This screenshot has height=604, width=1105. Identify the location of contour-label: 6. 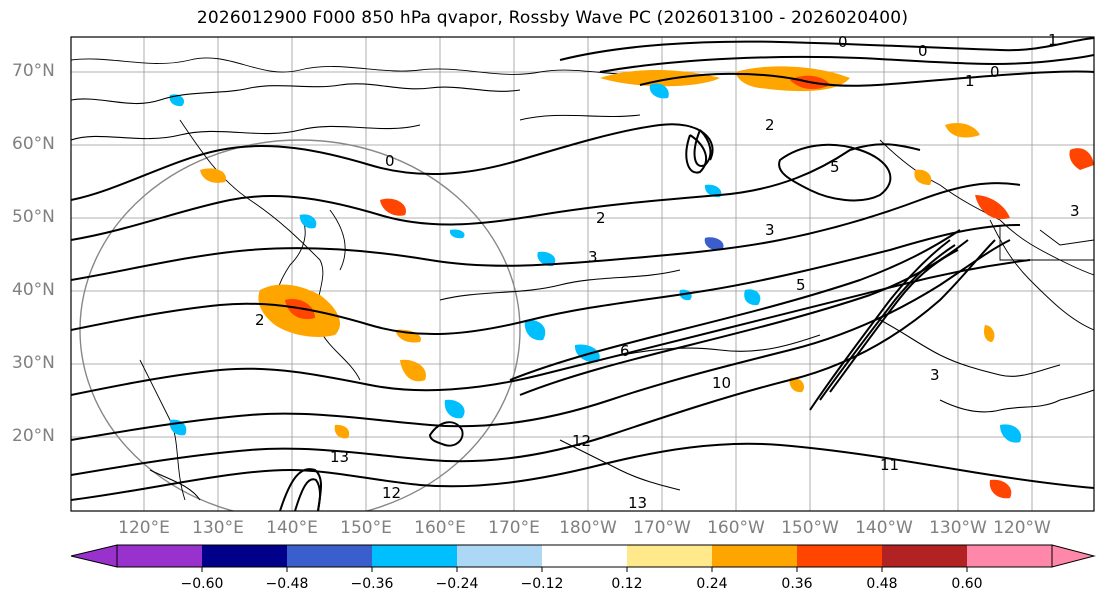
(625, 351).